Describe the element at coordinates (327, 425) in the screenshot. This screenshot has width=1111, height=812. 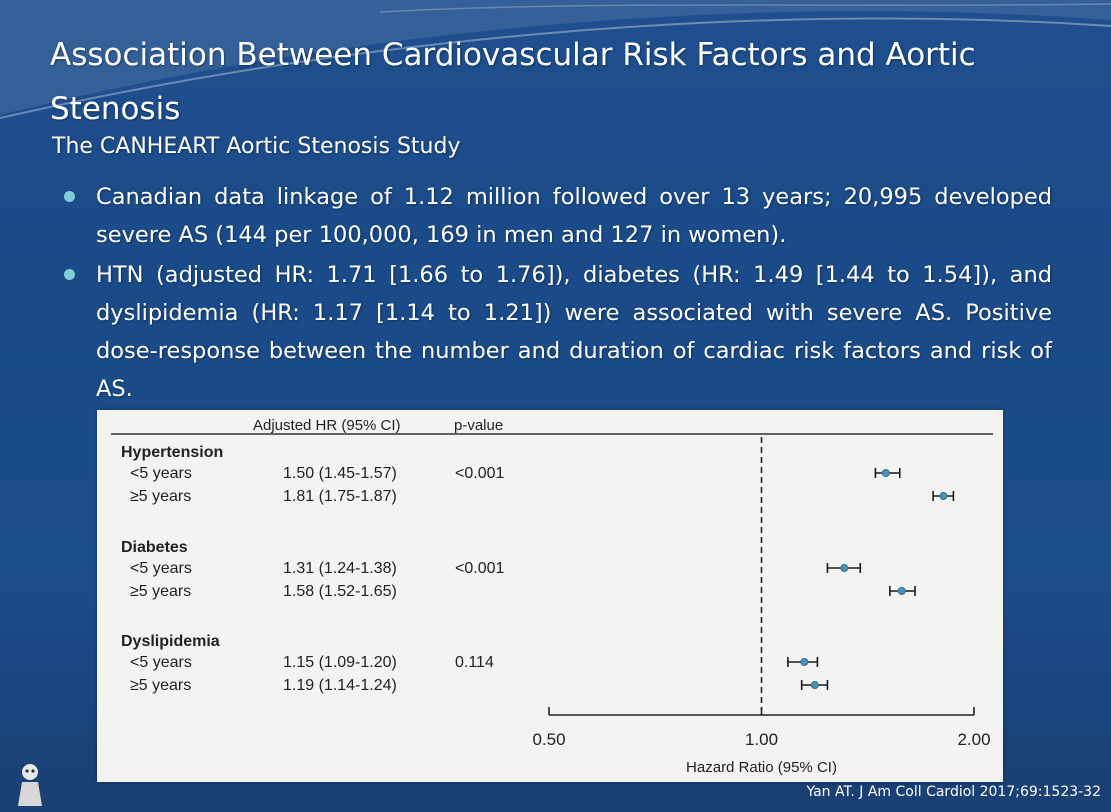
I see `column-header-hr: Adjusted HR (95% CI)` at that location.